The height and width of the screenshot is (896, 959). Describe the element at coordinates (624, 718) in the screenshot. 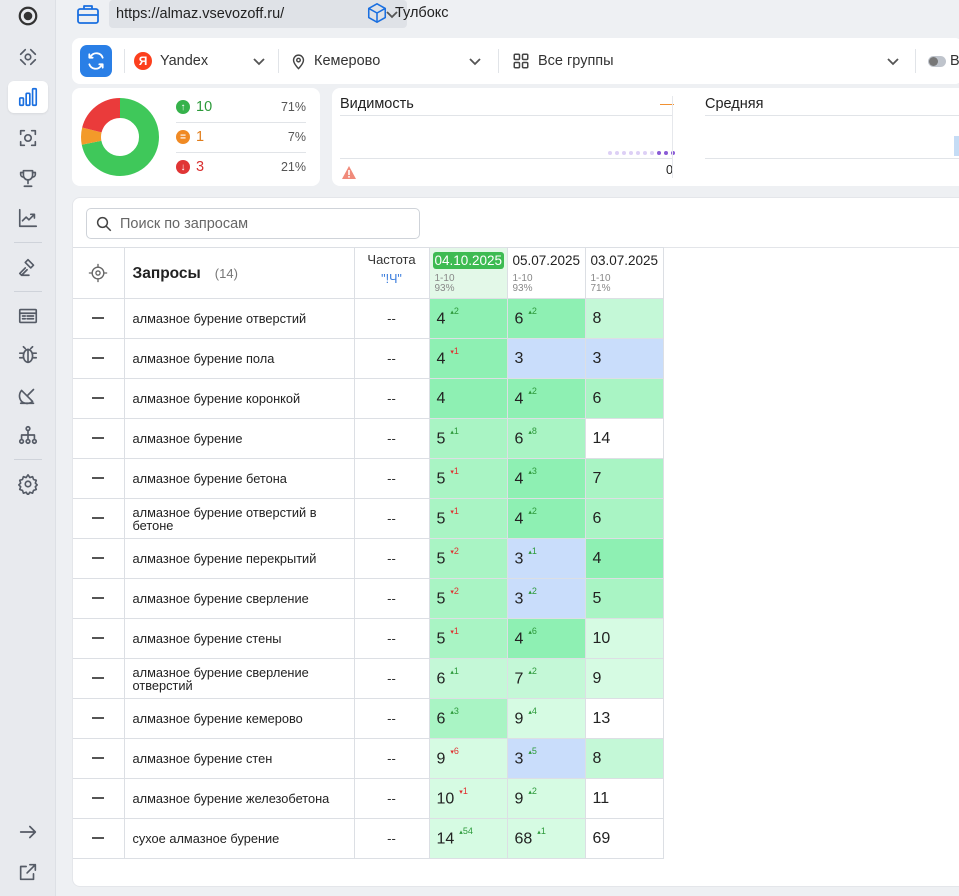

I see `position-cell: 13` at that location.